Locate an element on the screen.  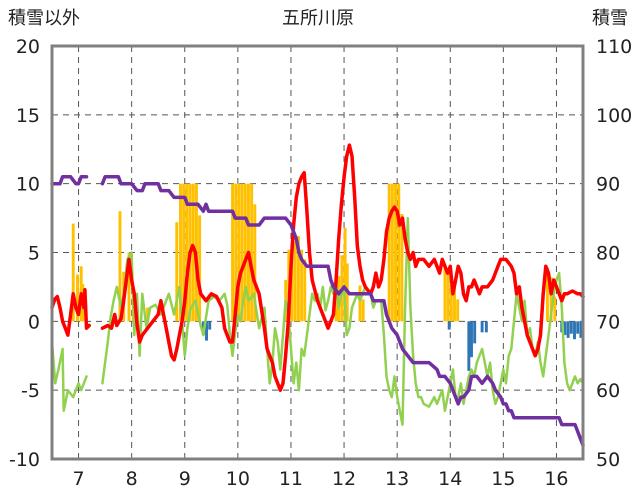
x-tick-label: 10 is located at coordinates (238, 479).